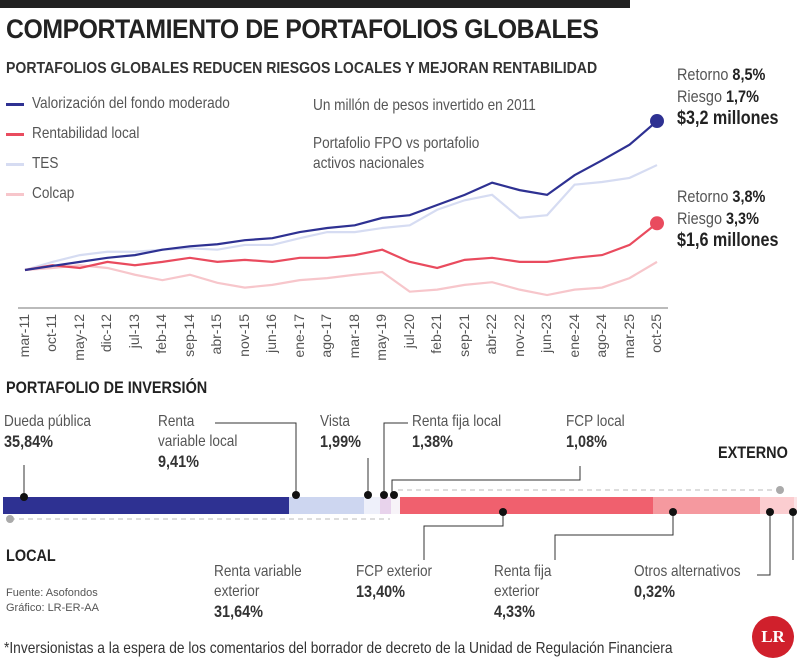  What do you see at coordinates (514, 611) in the screenshot?
I see `segment-pct: 4,33%` at bounding box center [514, 611].